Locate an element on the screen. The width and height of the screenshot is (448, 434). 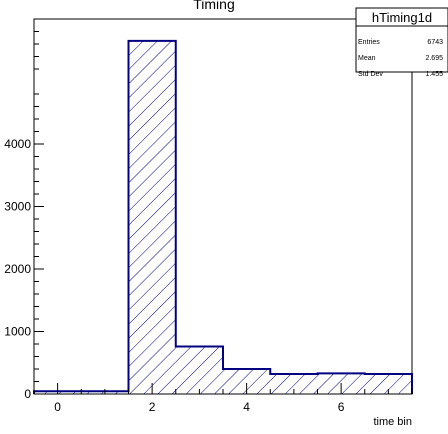
stats-box-rows: Entries 6743 Mean 2.695 Std Dev 1.455 is located at coordinates (400, 58).